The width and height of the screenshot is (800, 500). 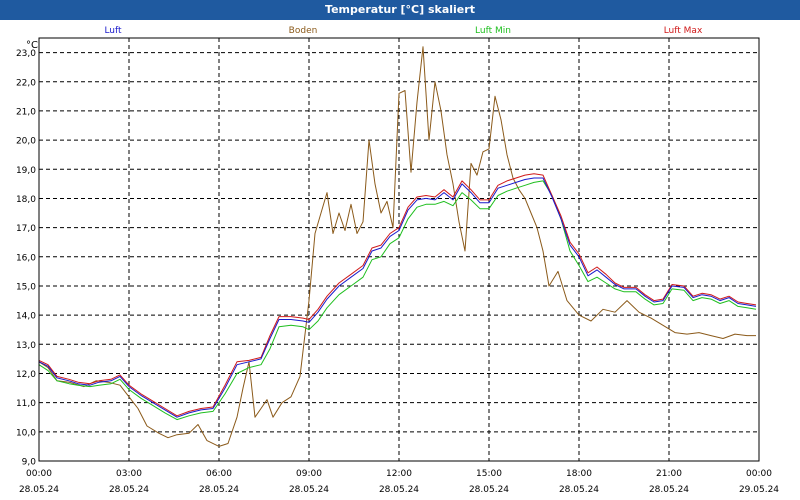 What do you see at coordinates (399, 474) in the screenshot?
I see `x-tick-time-label: 12:00` at bounding box center [399, 474].